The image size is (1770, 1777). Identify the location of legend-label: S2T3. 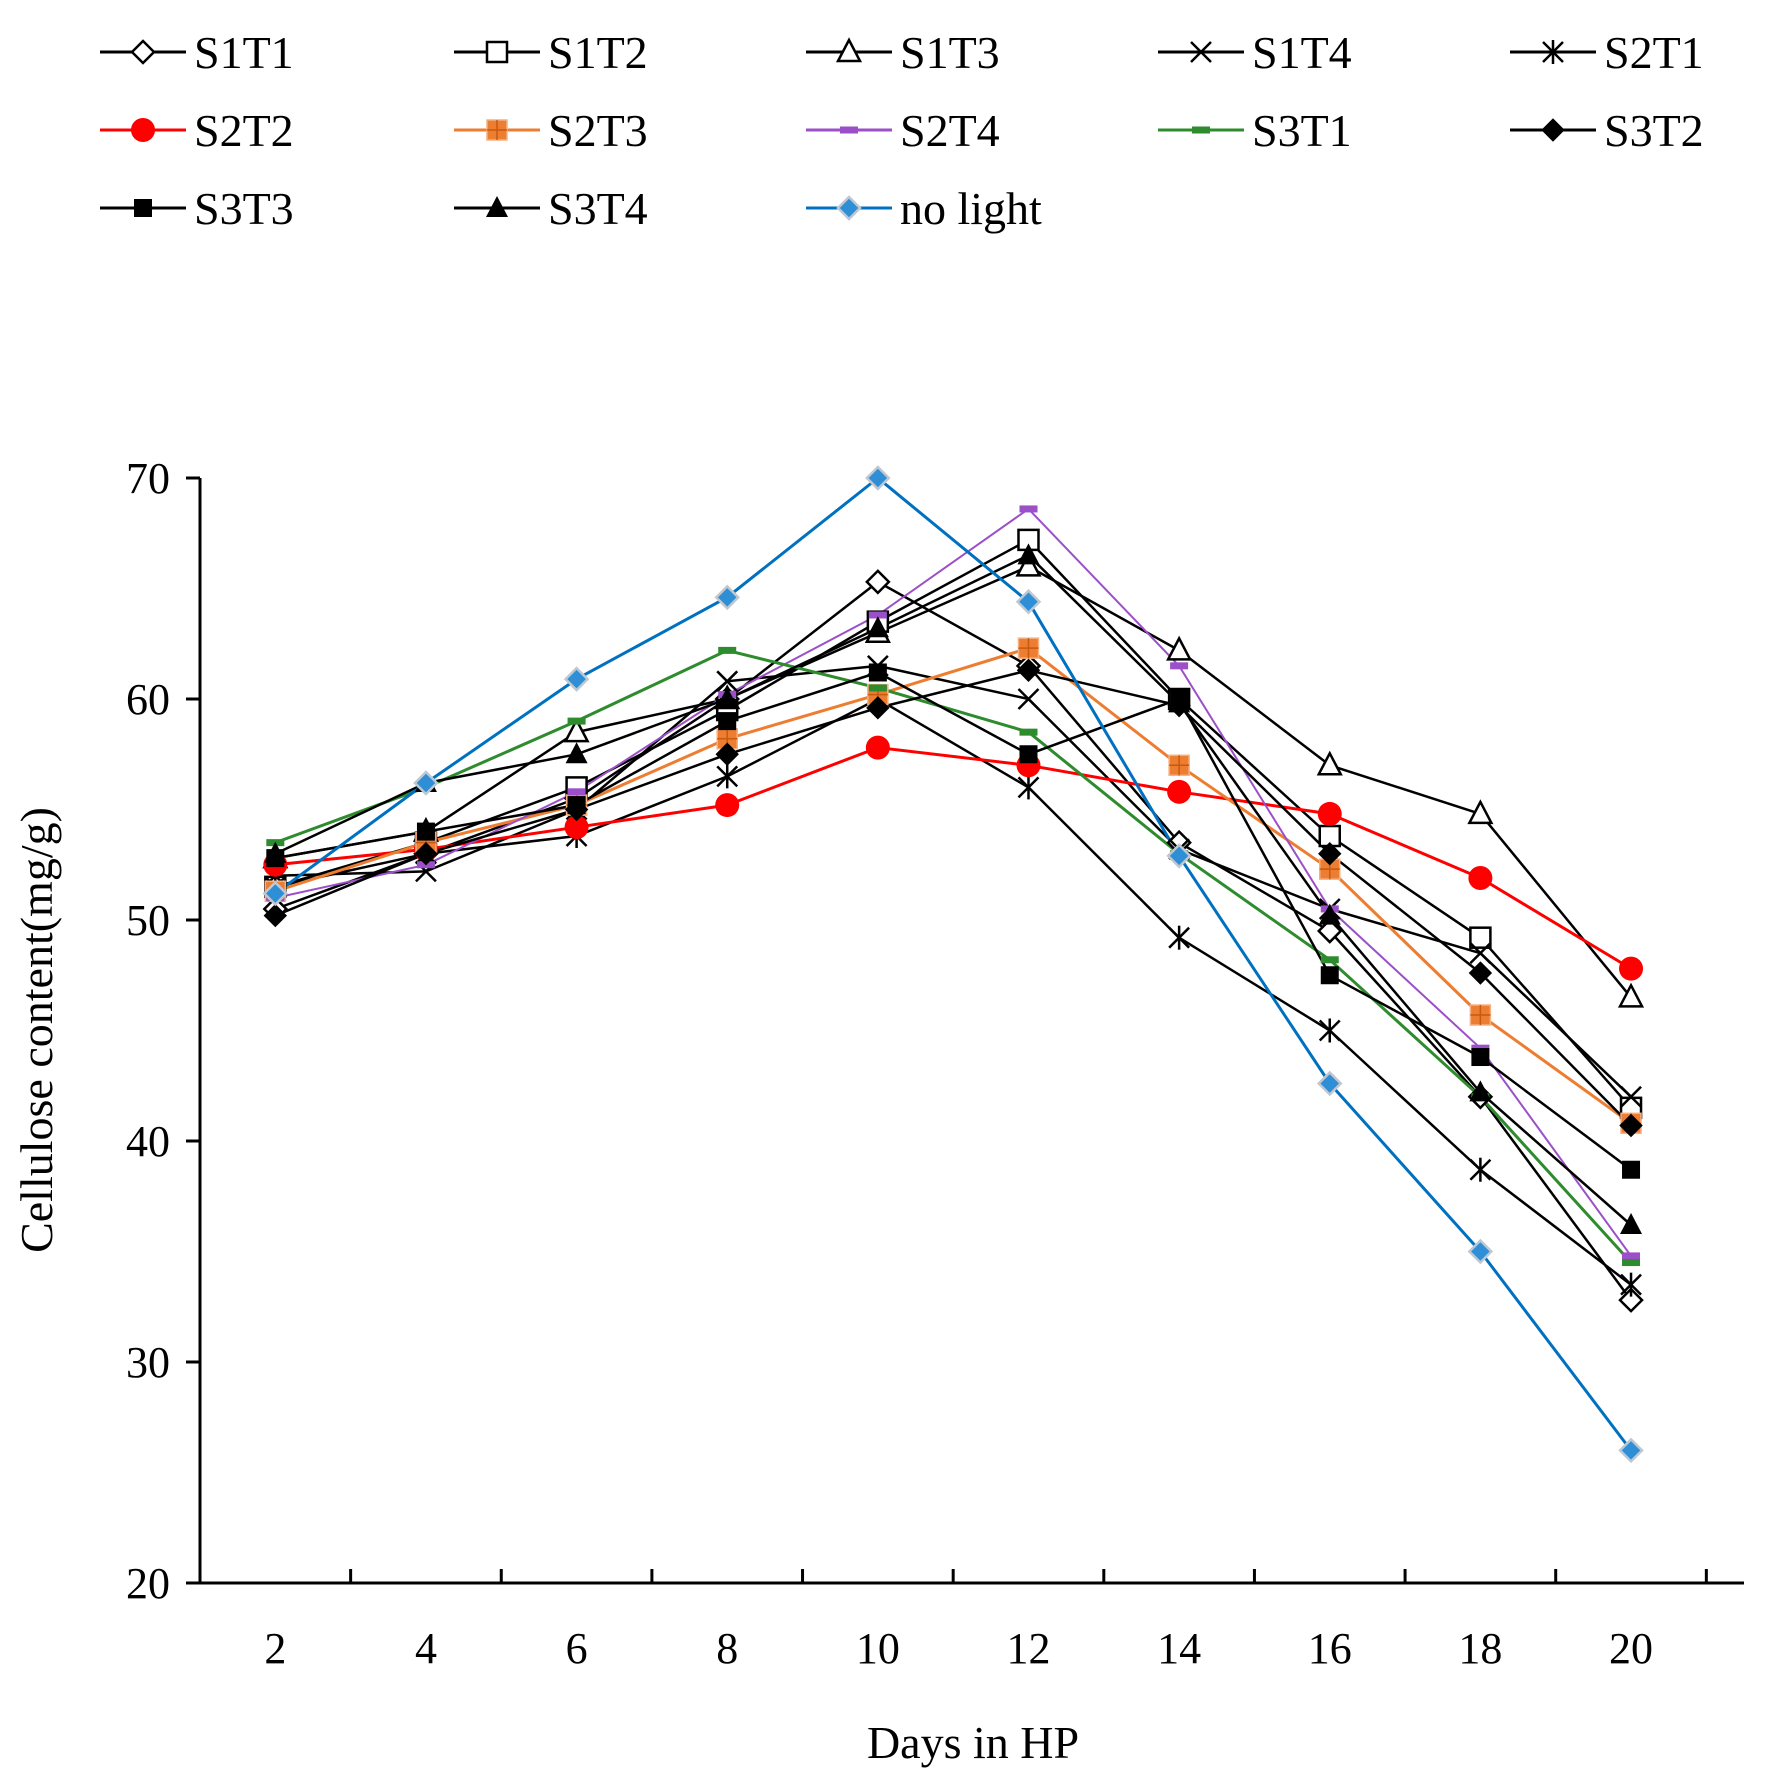
(598, 130).